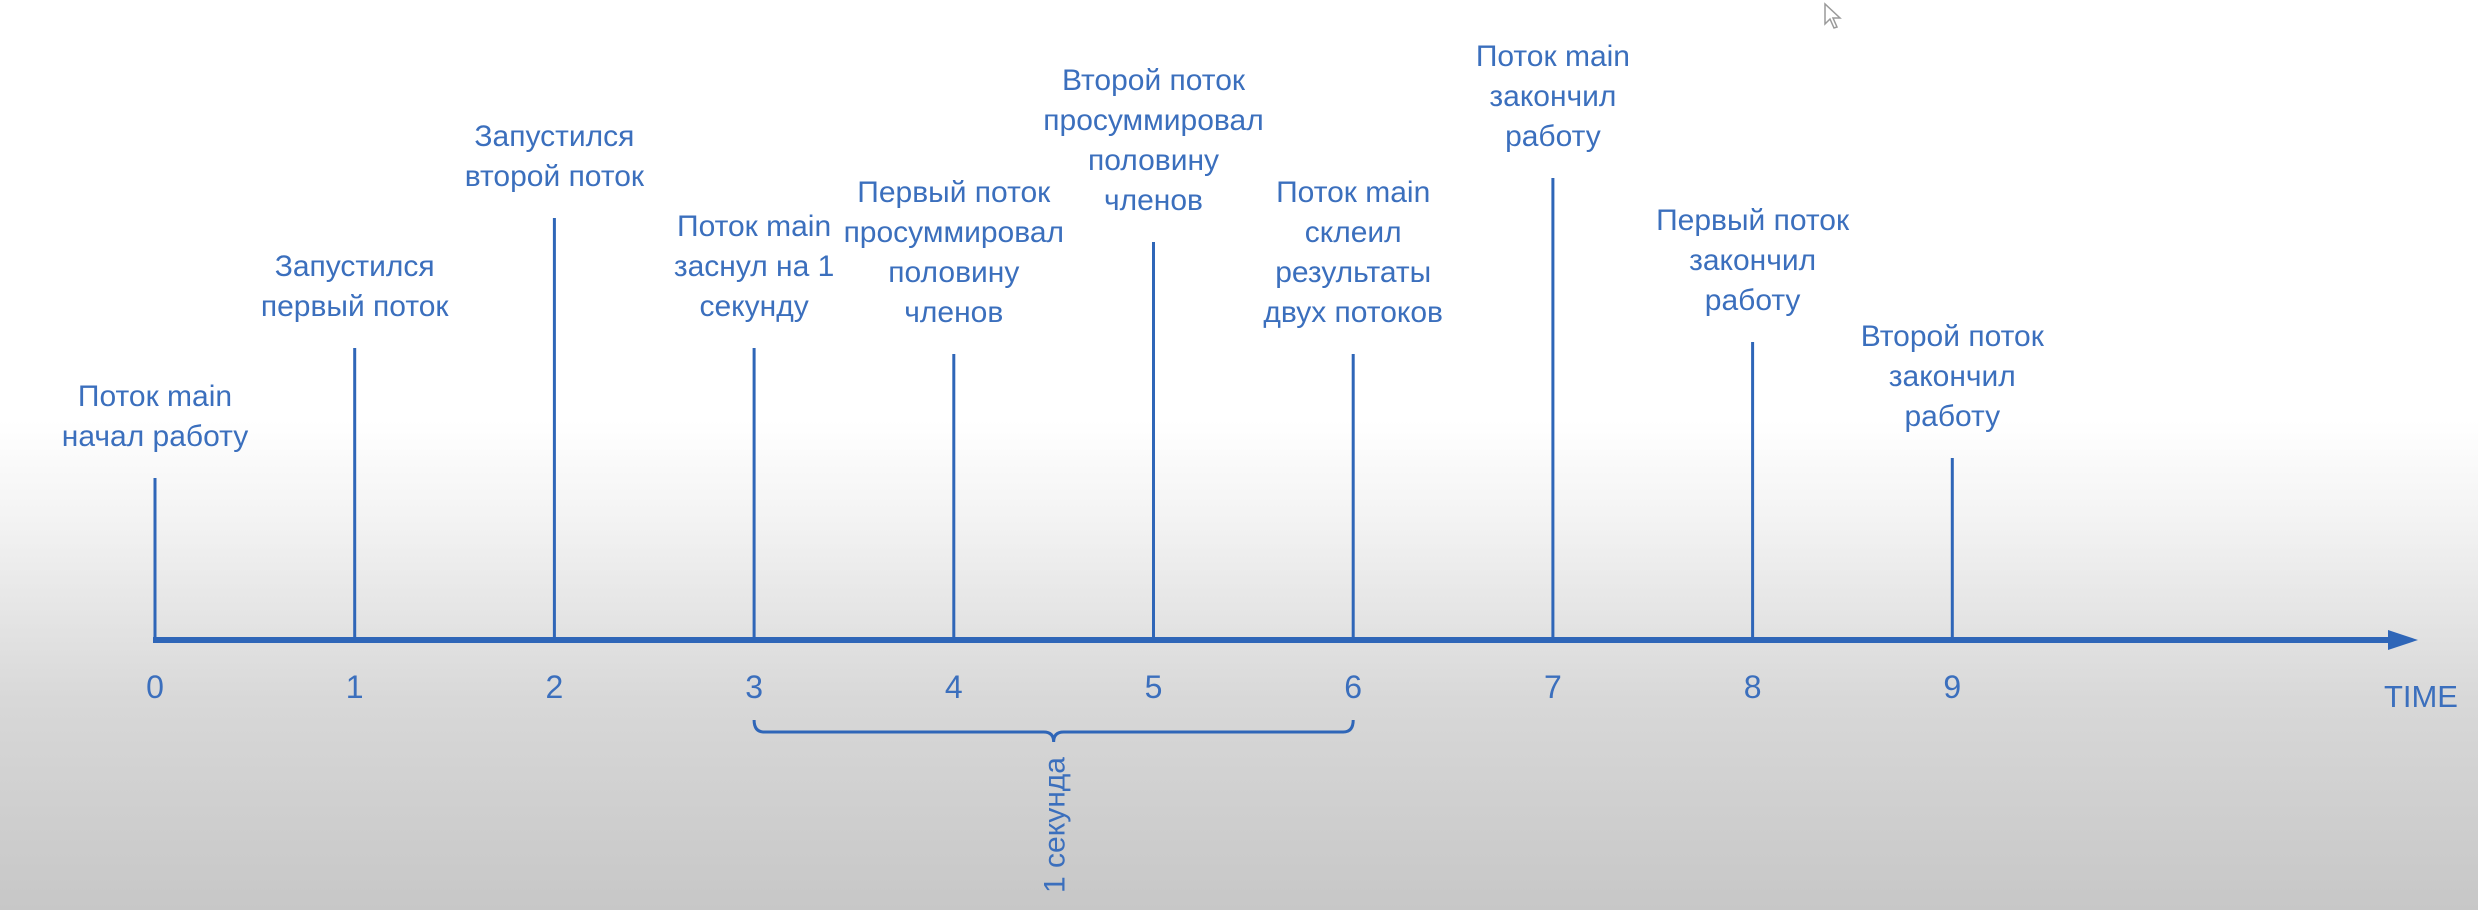  I want to click on event-0: Поток main начал работу, so click(155, 510).